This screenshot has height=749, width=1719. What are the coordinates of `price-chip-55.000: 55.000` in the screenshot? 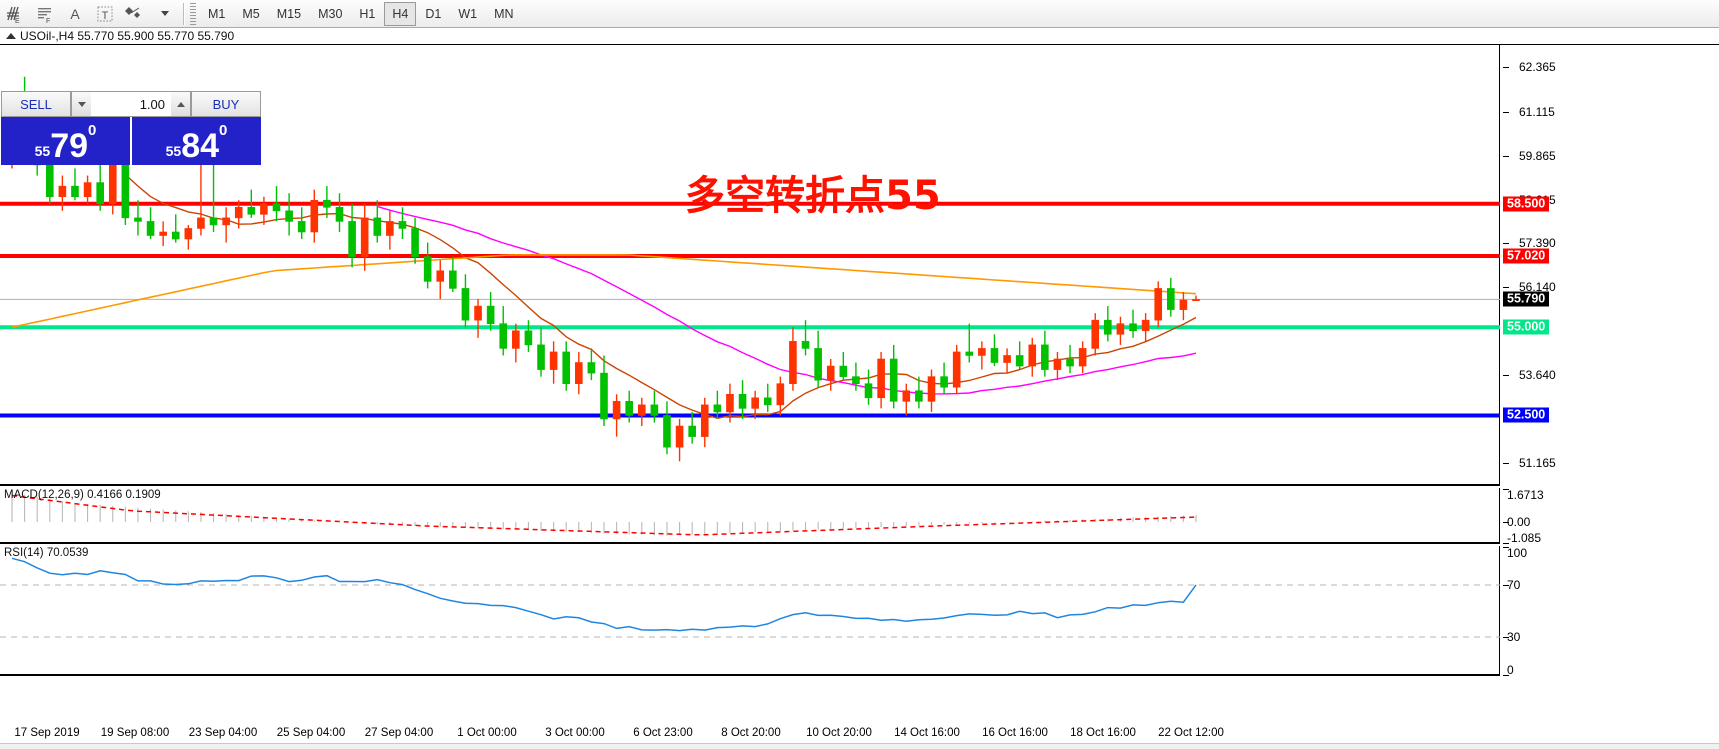 It's located at (1526, 327).